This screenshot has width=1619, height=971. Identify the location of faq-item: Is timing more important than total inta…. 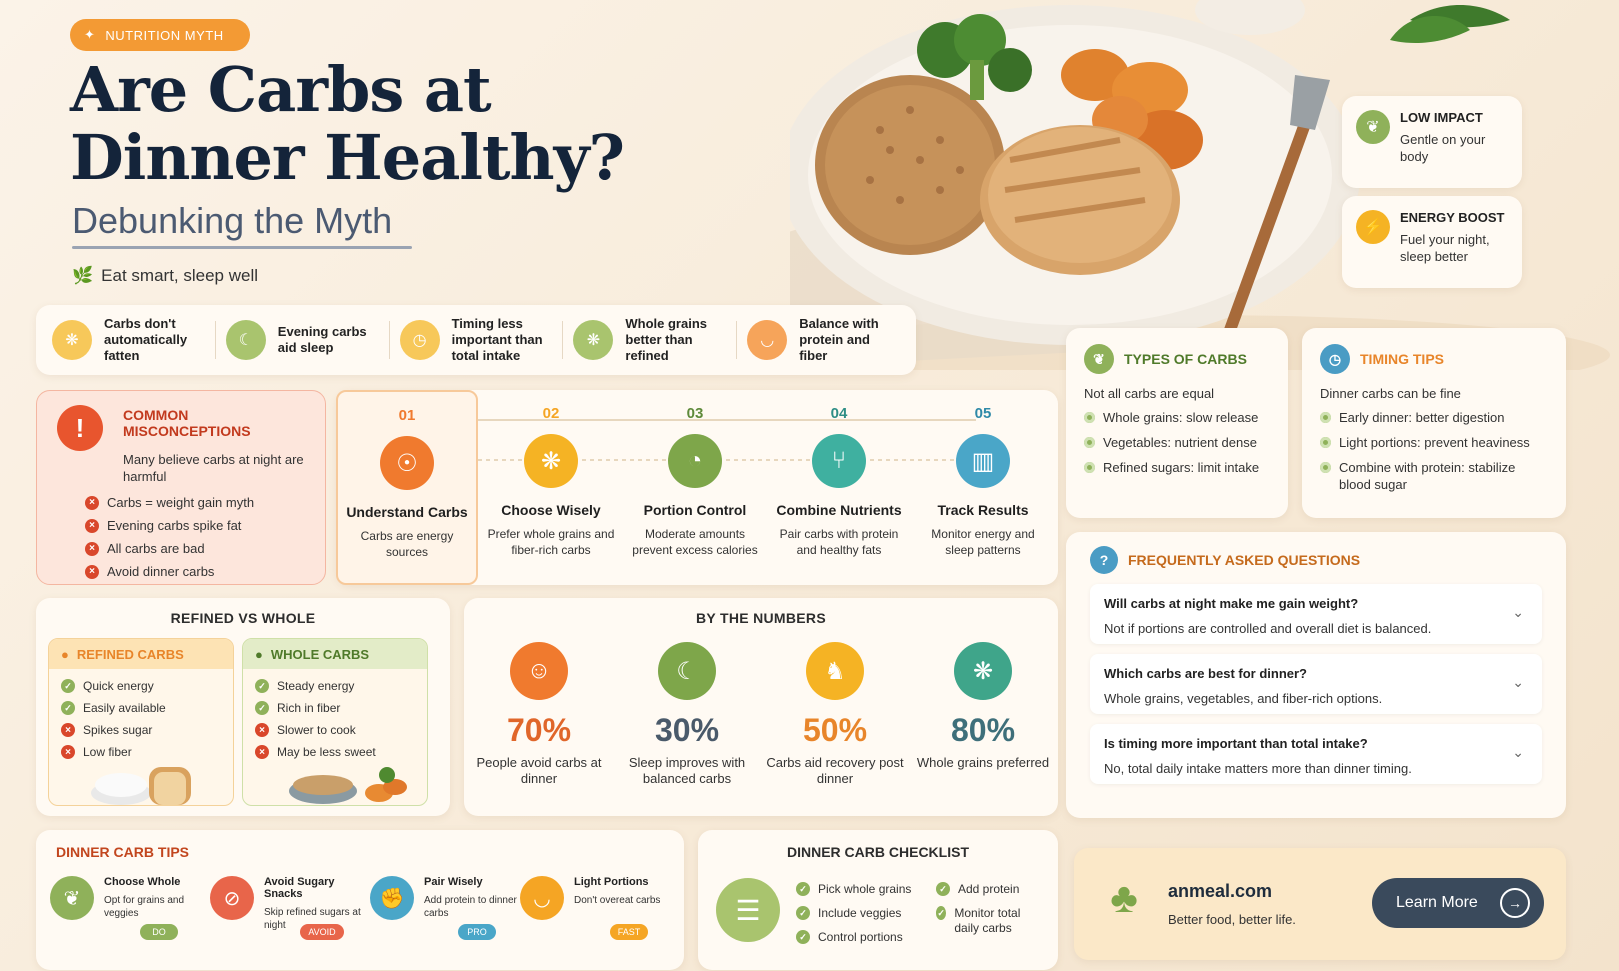
(1316, 754).